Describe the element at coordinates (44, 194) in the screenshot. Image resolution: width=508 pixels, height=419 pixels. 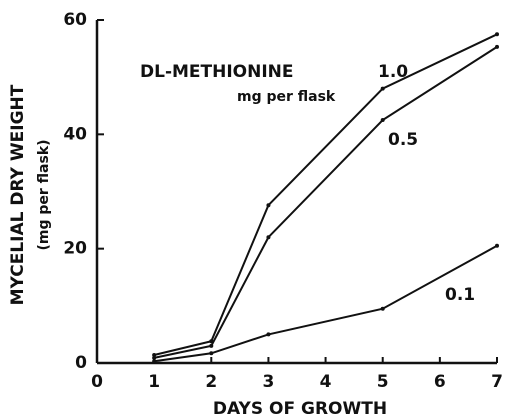
I see `y-axis-sublabel: (mg per flask)` at that location.